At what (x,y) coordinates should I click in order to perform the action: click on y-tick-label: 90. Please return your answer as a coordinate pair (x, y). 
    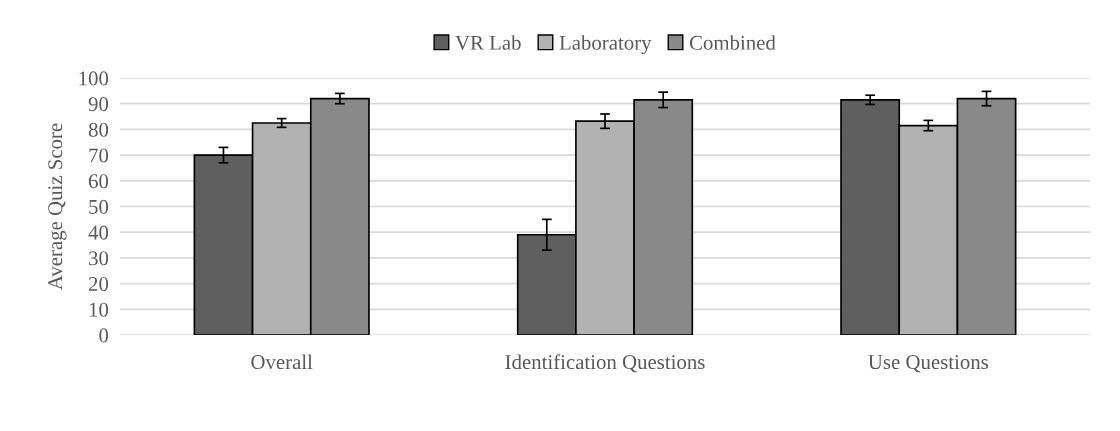
    Looking at the image, I should click on (98, 104).